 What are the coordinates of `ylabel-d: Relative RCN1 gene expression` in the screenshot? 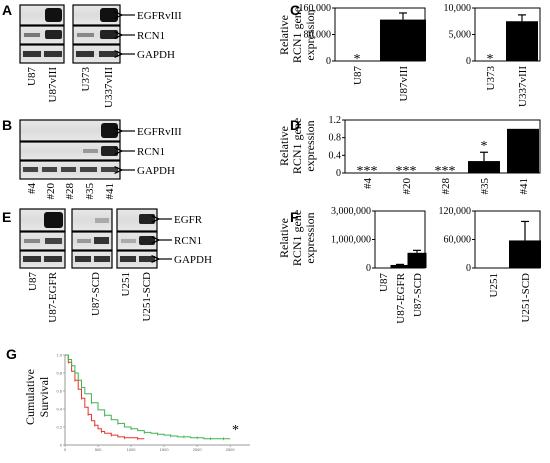 It's located at (297, 146).